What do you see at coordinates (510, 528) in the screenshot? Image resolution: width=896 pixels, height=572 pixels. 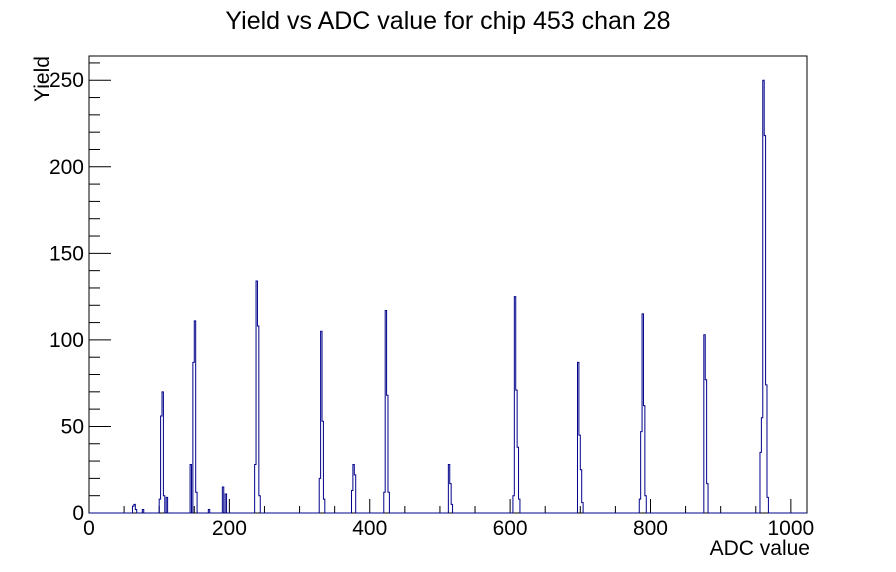 I see `x-tick-label: 600` at bounding box center [510, 528].